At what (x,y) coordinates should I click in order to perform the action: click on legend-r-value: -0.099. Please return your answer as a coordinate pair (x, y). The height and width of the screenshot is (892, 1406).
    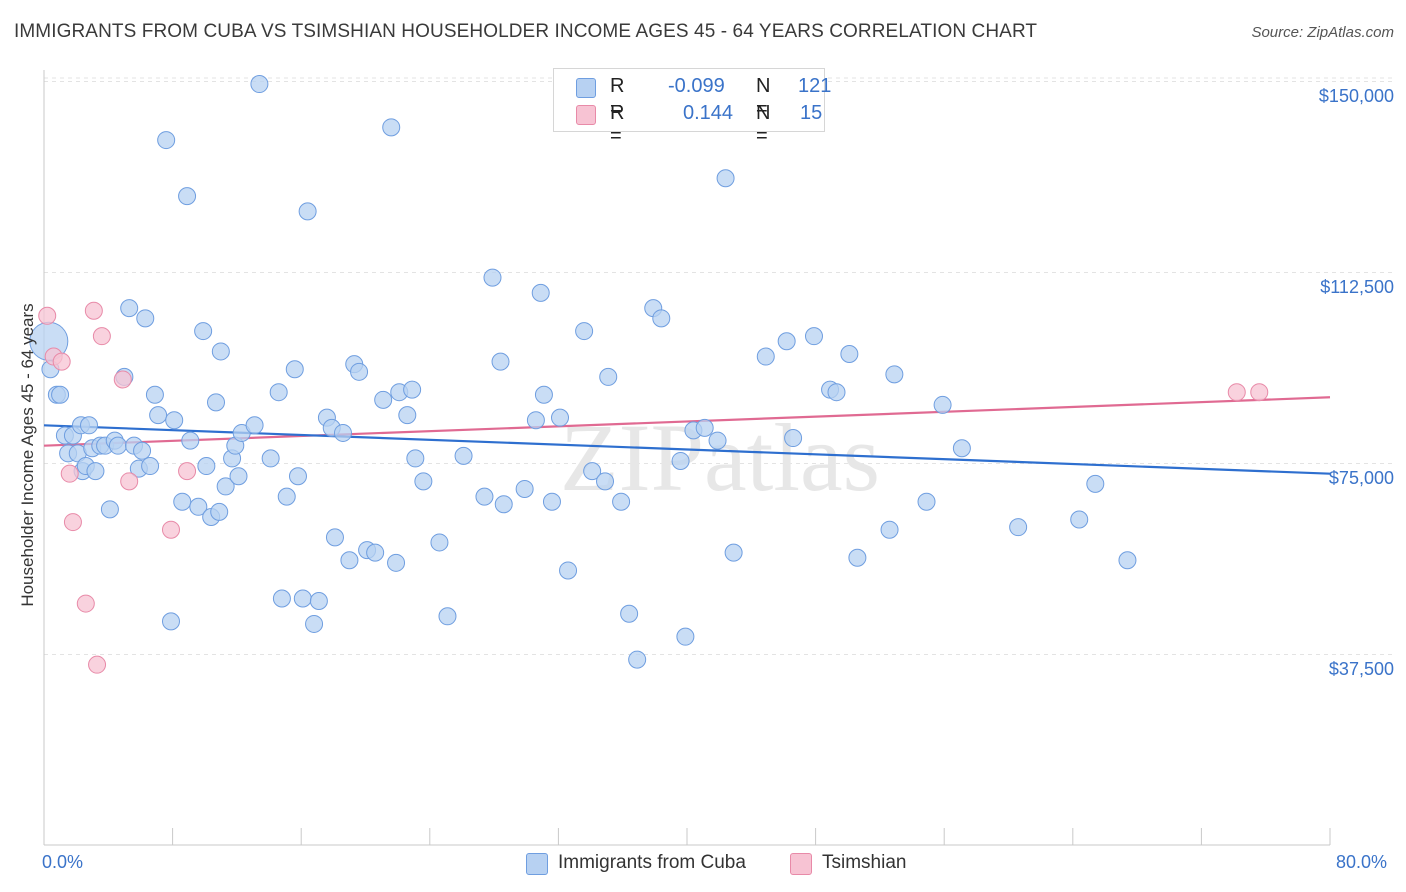
    Looking at the image, I should click on (696, 86).